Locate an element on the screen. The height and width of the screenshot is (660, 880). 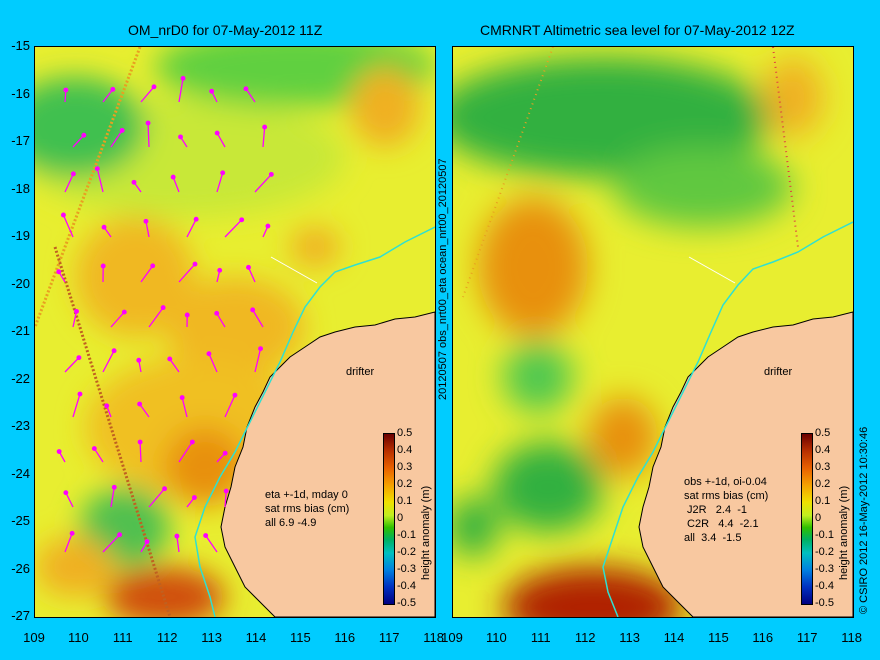
right-drifter-label: drifter is located at coordinates (778, 372).